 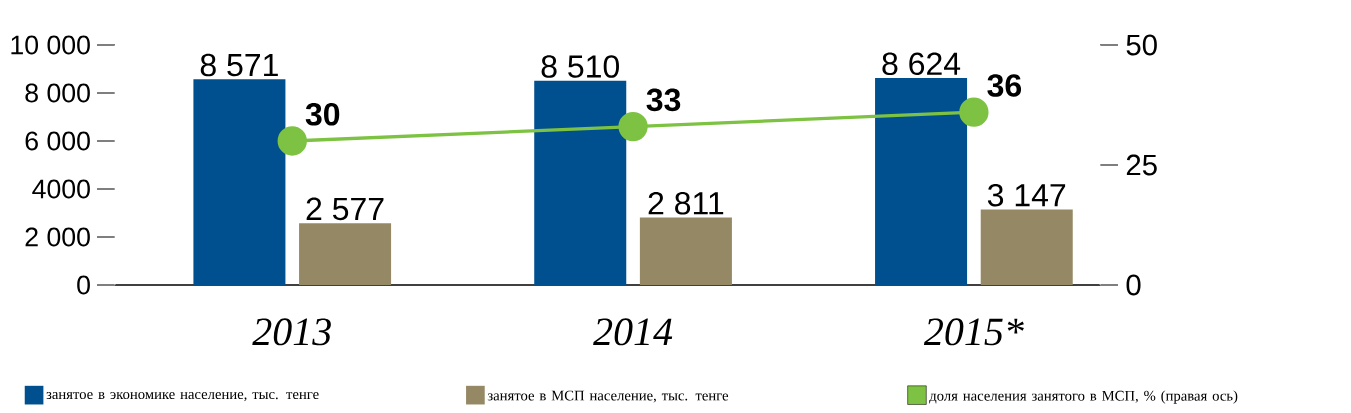 What do you see at coordinates (1083, 397) in the screenshot?
I see `legend-label: доля населения занятого в МСП, % (правая ось)` at bounding box center [1083, 397].